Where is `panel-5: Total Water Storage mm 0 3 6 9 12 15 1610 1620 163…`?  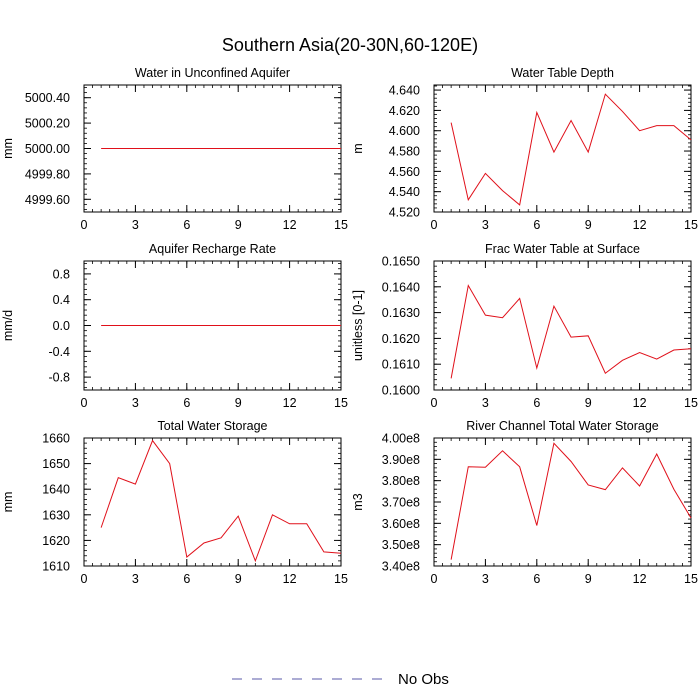
panel-5: Total Water Storage mm 0 3 6 9 12 15 1610 1620 163… is located at coordinates (174, 502).